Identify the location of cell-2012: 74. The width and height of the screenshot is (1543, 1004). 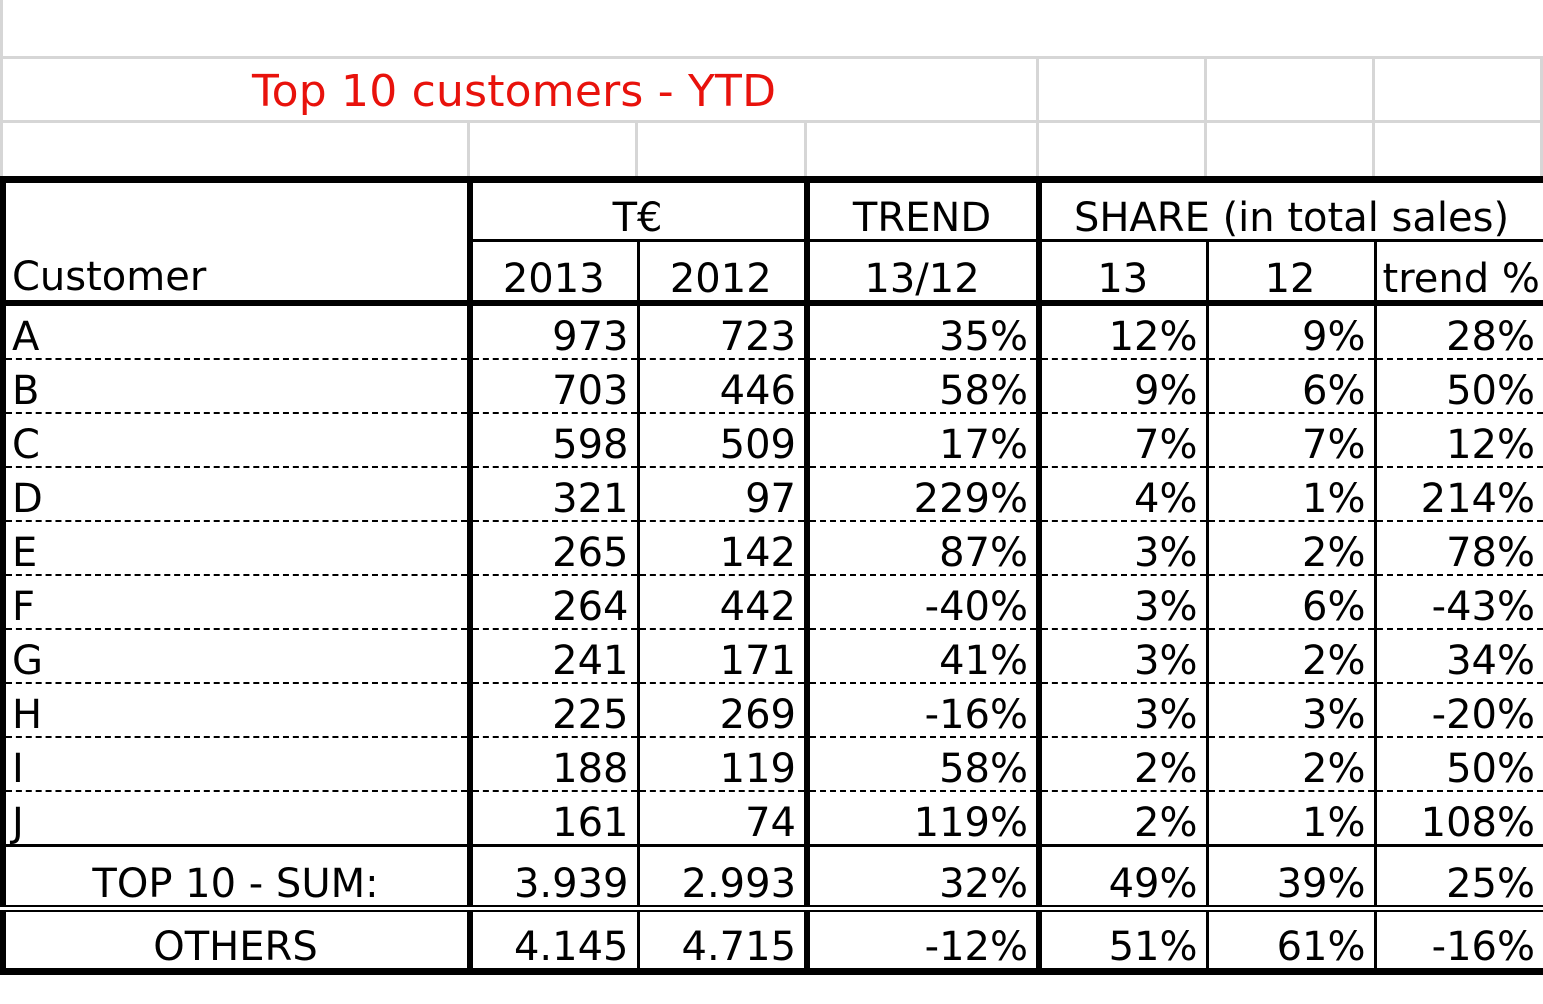
(724, 818).